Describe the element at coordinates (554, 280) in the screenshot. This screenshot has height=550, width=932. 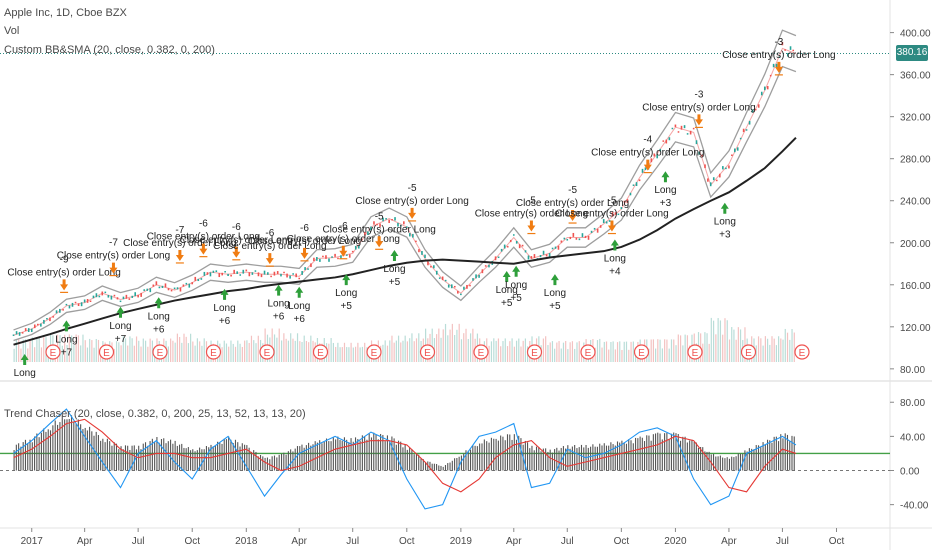
I see `long-entry-arrow` at that location.